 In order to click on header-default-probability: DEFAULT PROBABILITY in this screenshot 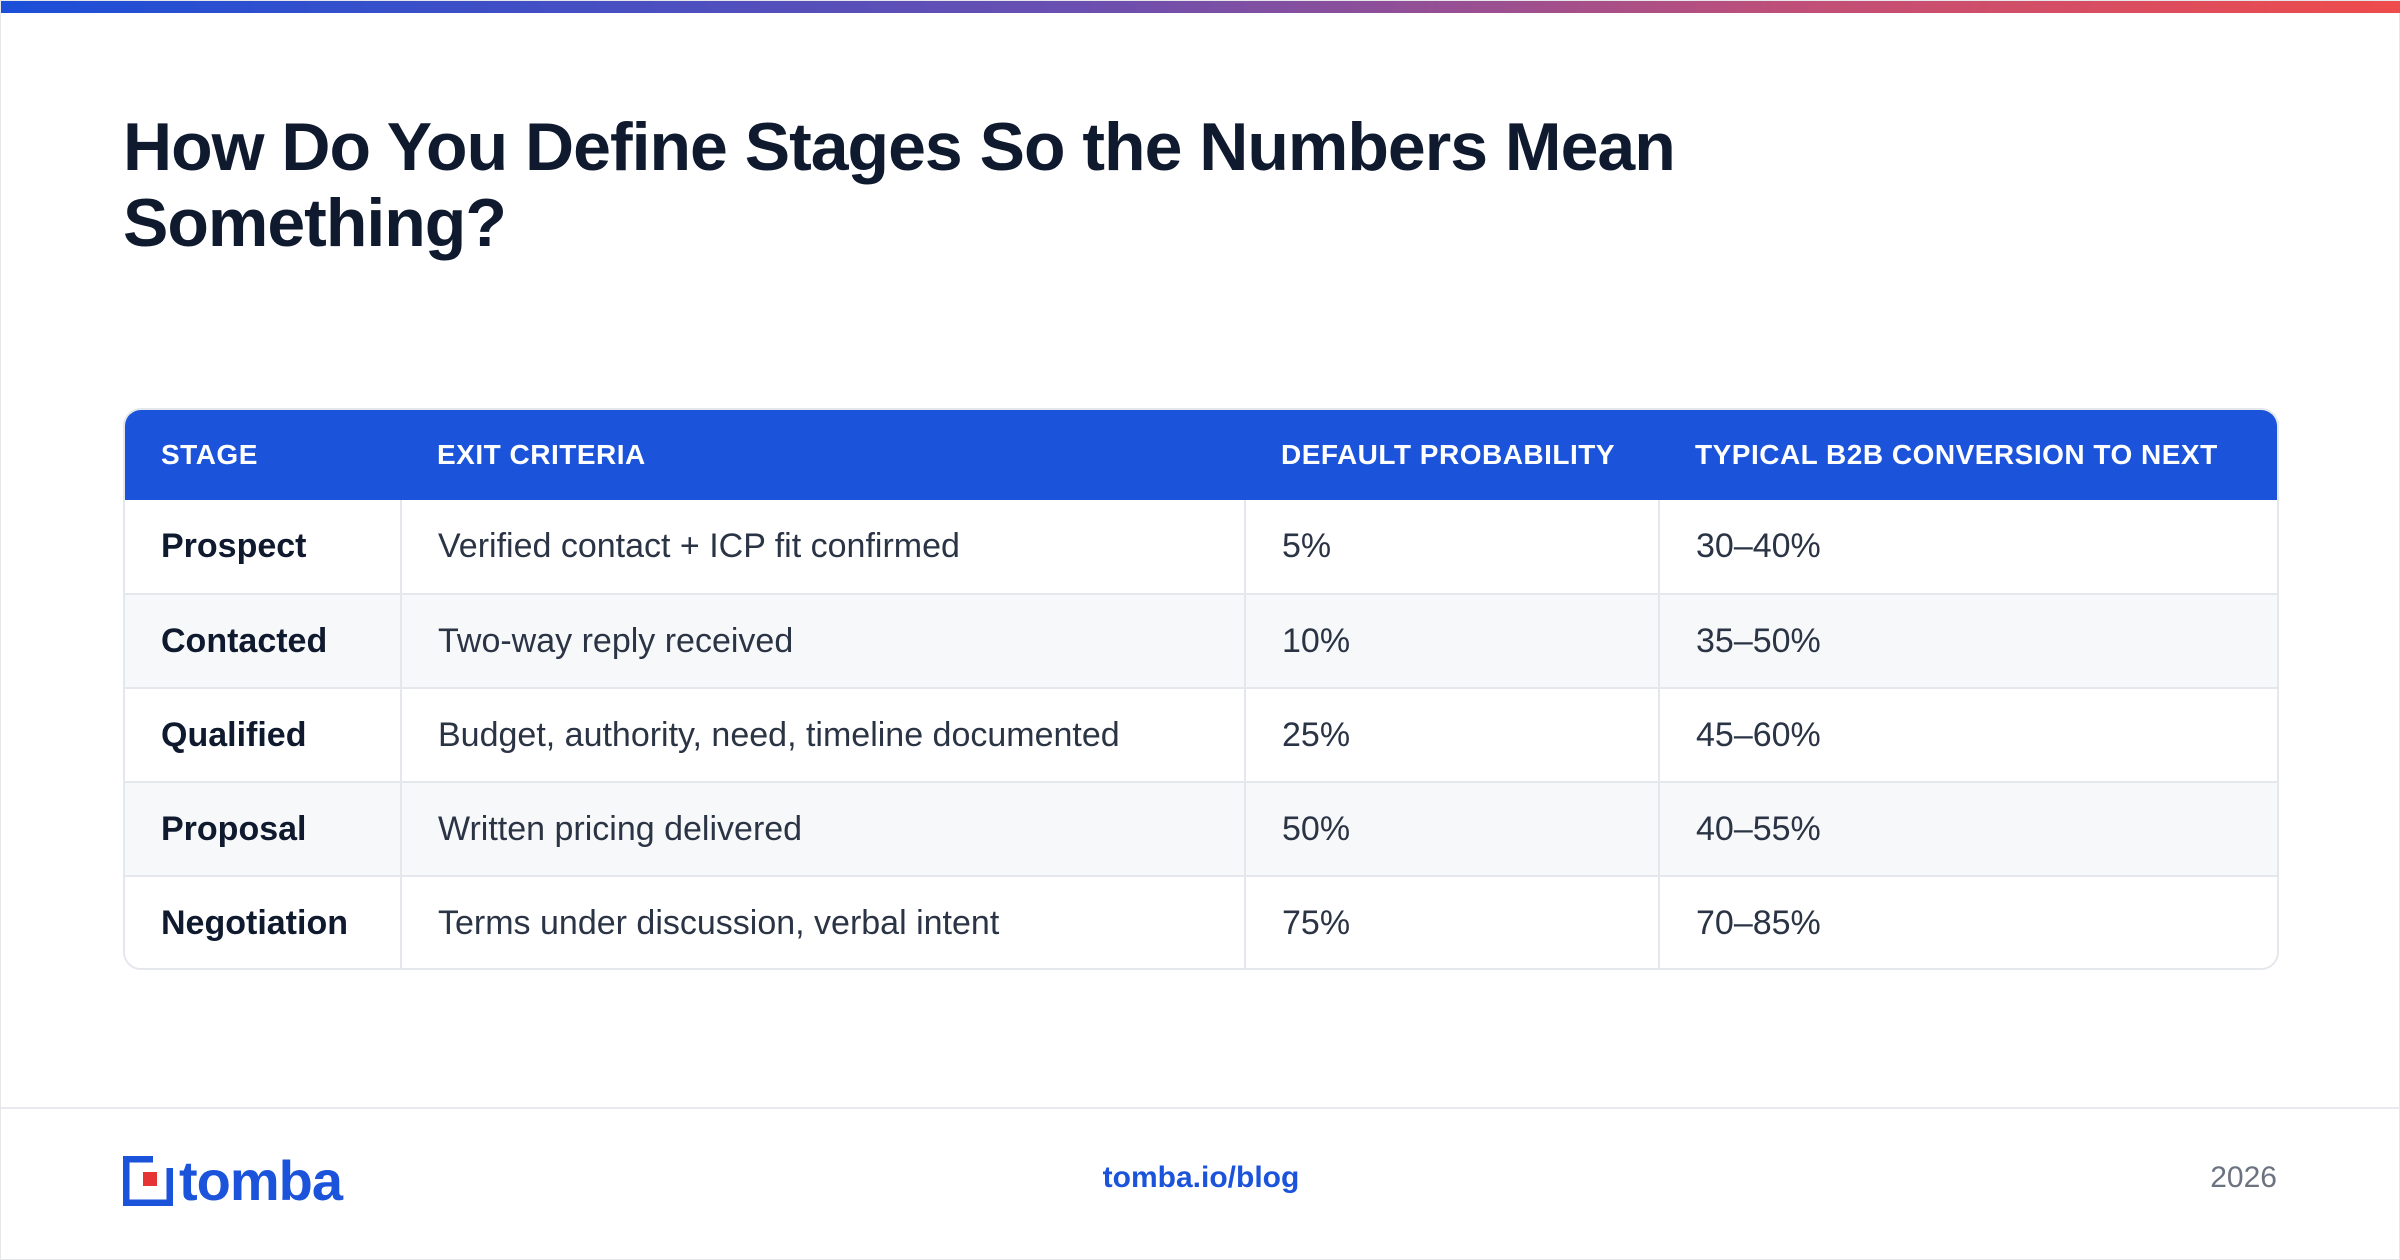, I will do `click(1448, 454)`.